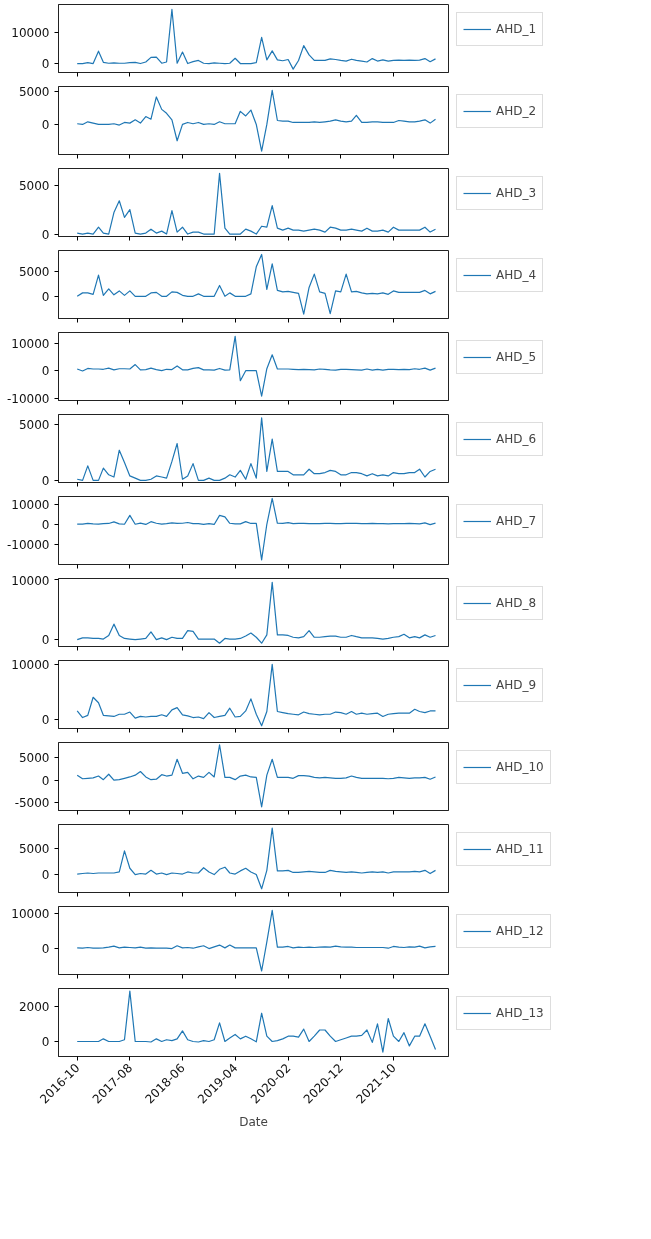 The image size is (651, 1239). What do you see at coordinates (516, 357) in the screenshot?
I see `legend-label: AHD_5` at bounding box center [516, 357].